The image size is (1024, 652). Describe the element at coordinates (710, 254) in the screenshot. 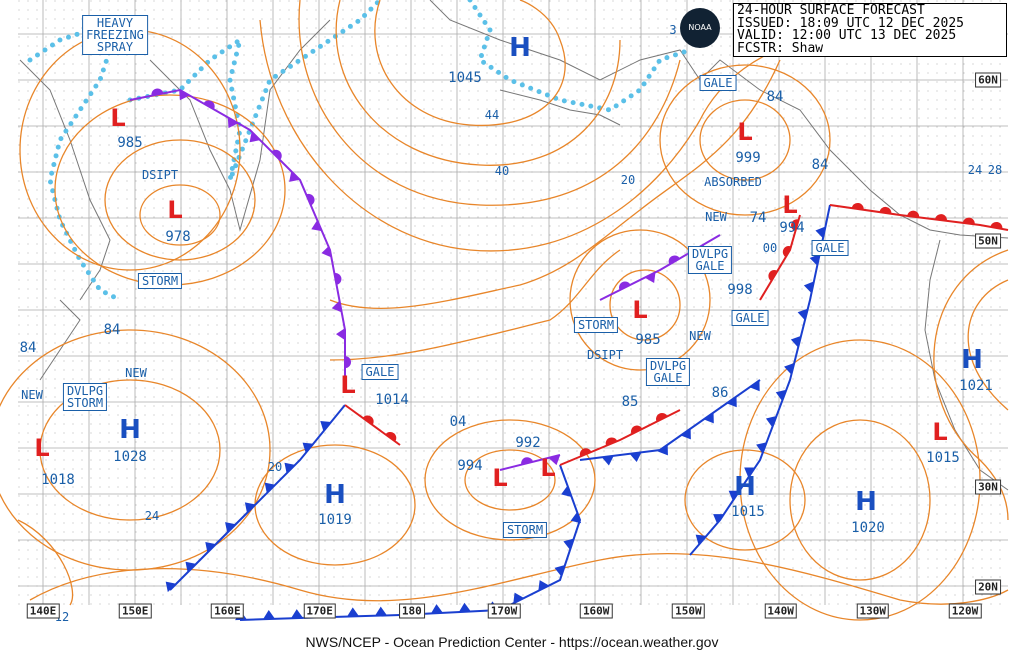

I see `warning-line: DVLPG` at that location.